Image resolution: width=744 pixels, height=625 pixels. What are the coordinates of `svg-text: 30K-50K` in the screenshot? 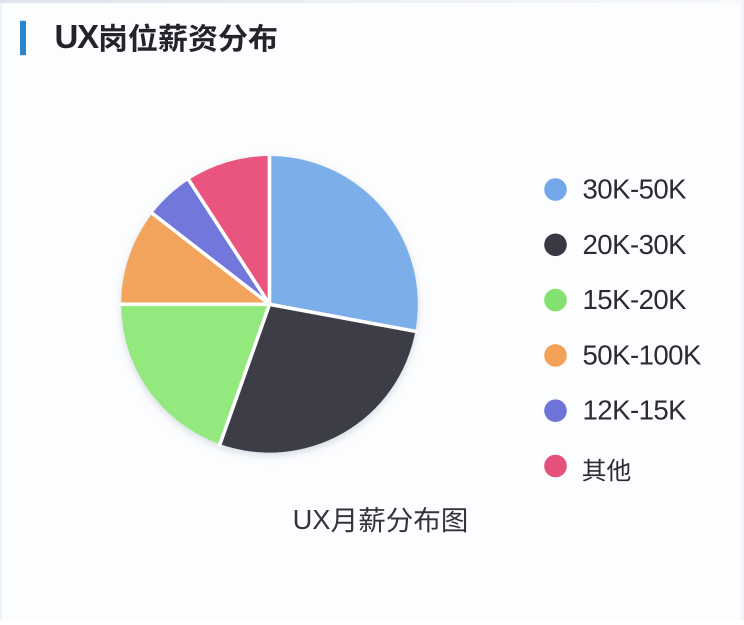 It's located at (635, 189).